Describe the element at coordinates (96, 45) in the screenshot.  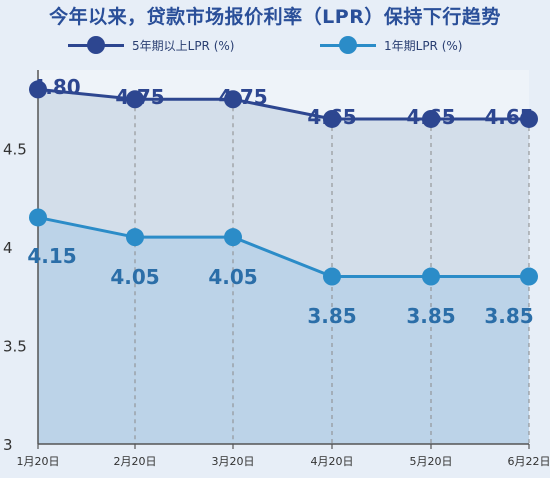
I see `legend-swatch-5y` at that location.